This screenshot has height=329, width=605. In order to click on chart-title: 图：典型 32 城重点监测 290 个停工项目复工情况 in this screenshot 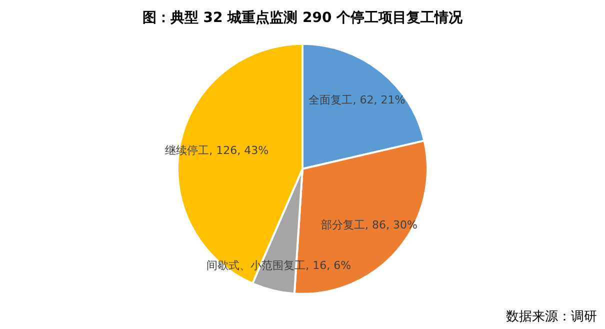, I will do `click(303, 18)`.